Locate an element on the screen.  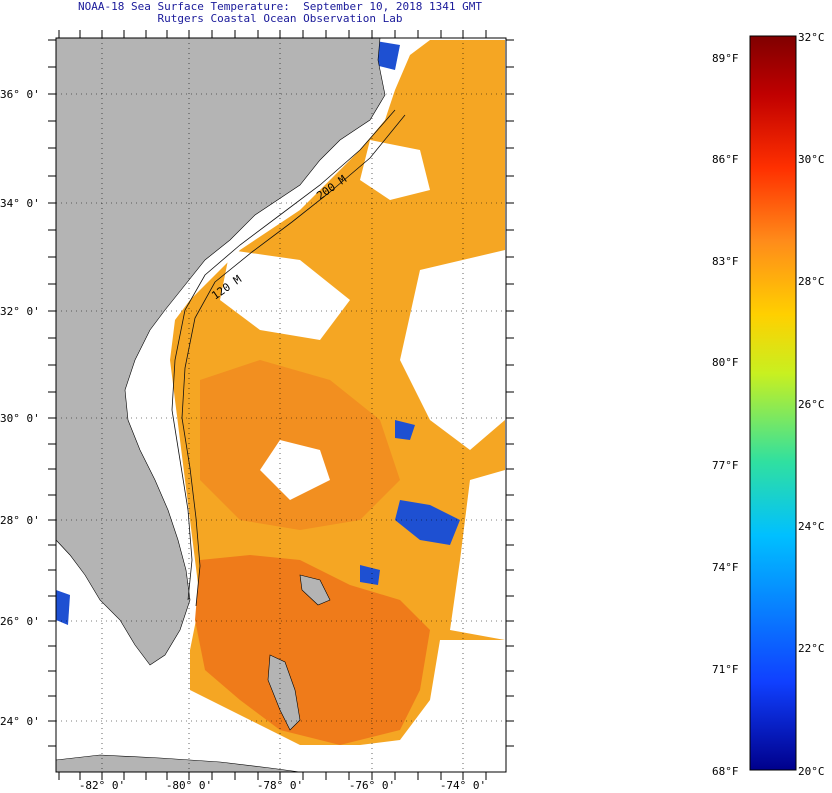
lon-label: -76° 0' is located at coordinates (372, 785).